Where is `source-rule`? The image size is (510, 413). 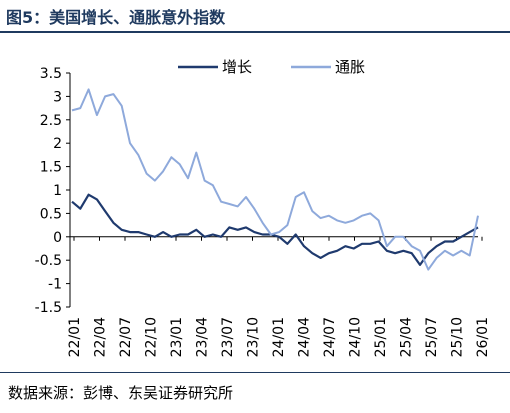
source-rule is located at coordinates (255, 372).